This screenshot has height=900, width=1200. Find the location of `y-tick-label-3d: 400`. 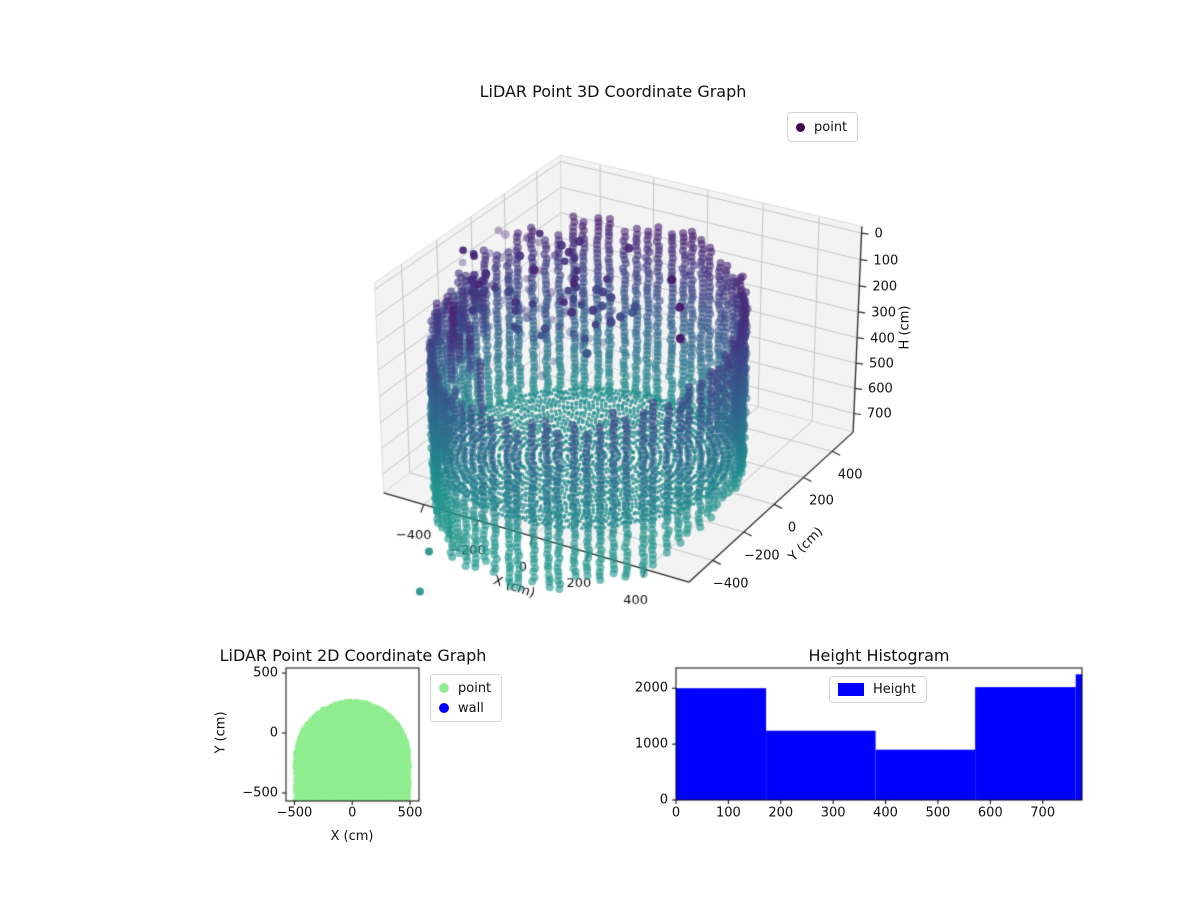

y-tick-label-3d: 400 is located at coordinates (850, 475).